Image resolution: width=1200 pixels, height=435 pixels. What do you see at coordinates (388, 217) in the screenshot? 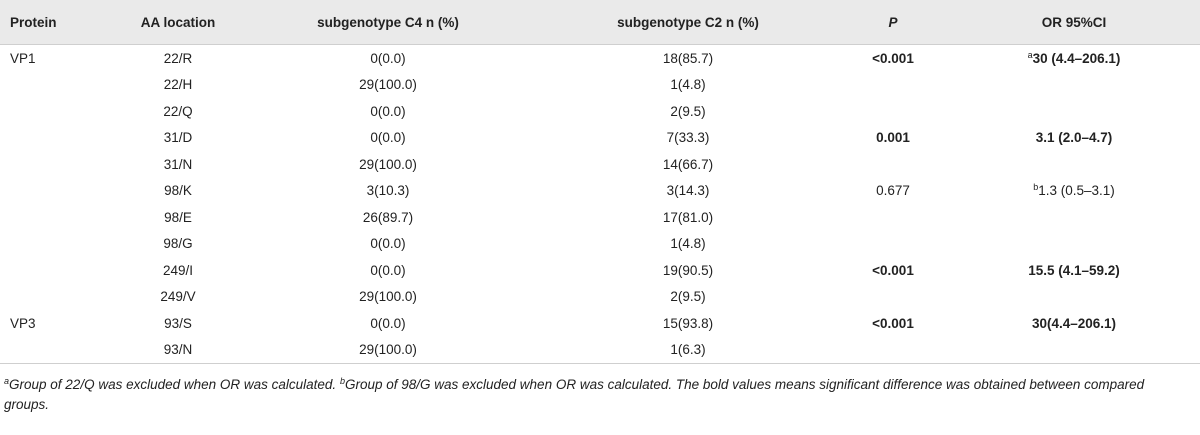
I see `cell-c4: 26(89.7)` at bounding box center [388, 217].